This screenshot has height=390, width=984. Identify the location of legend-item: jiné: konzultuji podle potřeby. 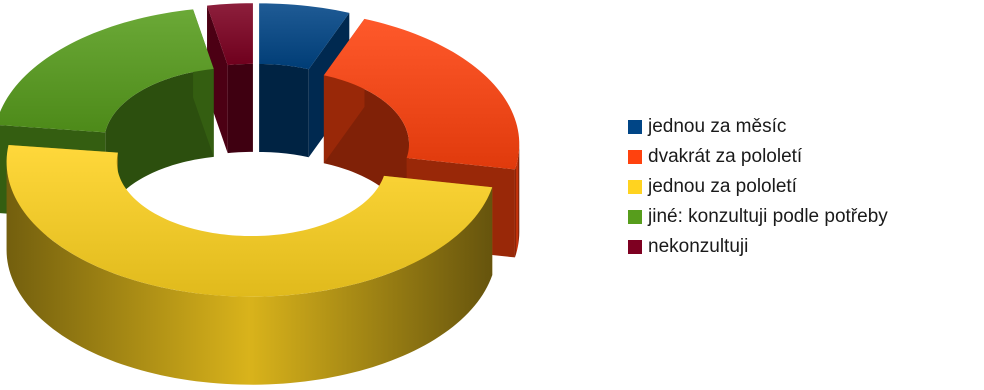
(758, 217).